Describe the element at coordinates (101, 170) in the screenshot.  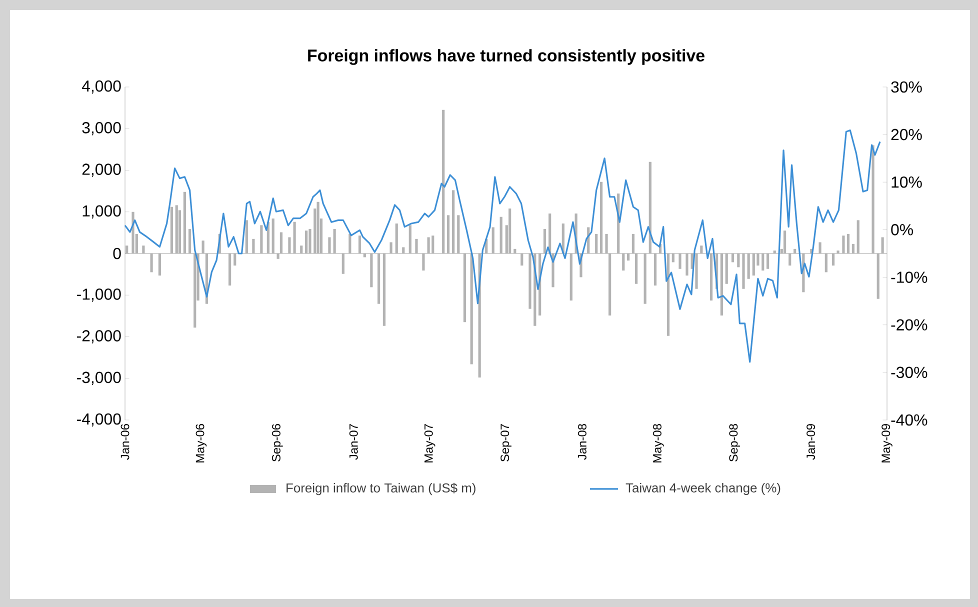
I see `y-tick-label: 2,000` at that location.